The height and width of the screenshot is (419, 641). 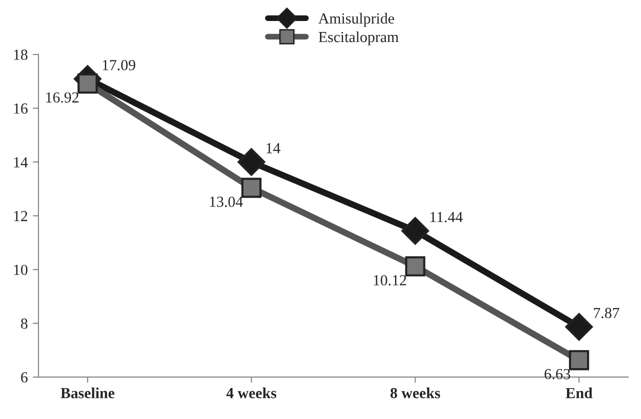 What do you see at coordinates (21, 270) in the screenshot?
I see `y-tick-label: 10` at bounding box center [21, 270].